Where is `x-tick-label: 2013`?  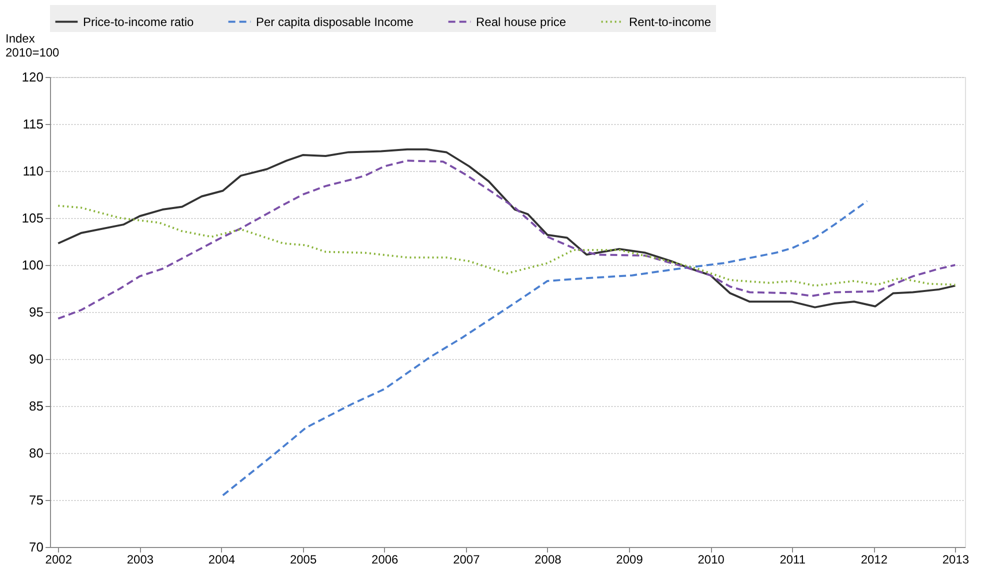 x-tick-label: 2013 is located at coordinates (956, 559).